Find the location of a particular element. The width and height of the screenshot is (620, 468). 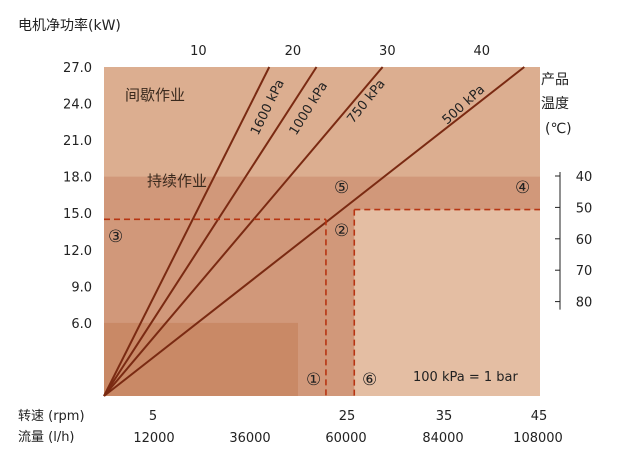

flow-tick-label: 36000 is located at coordinates (249, 438).